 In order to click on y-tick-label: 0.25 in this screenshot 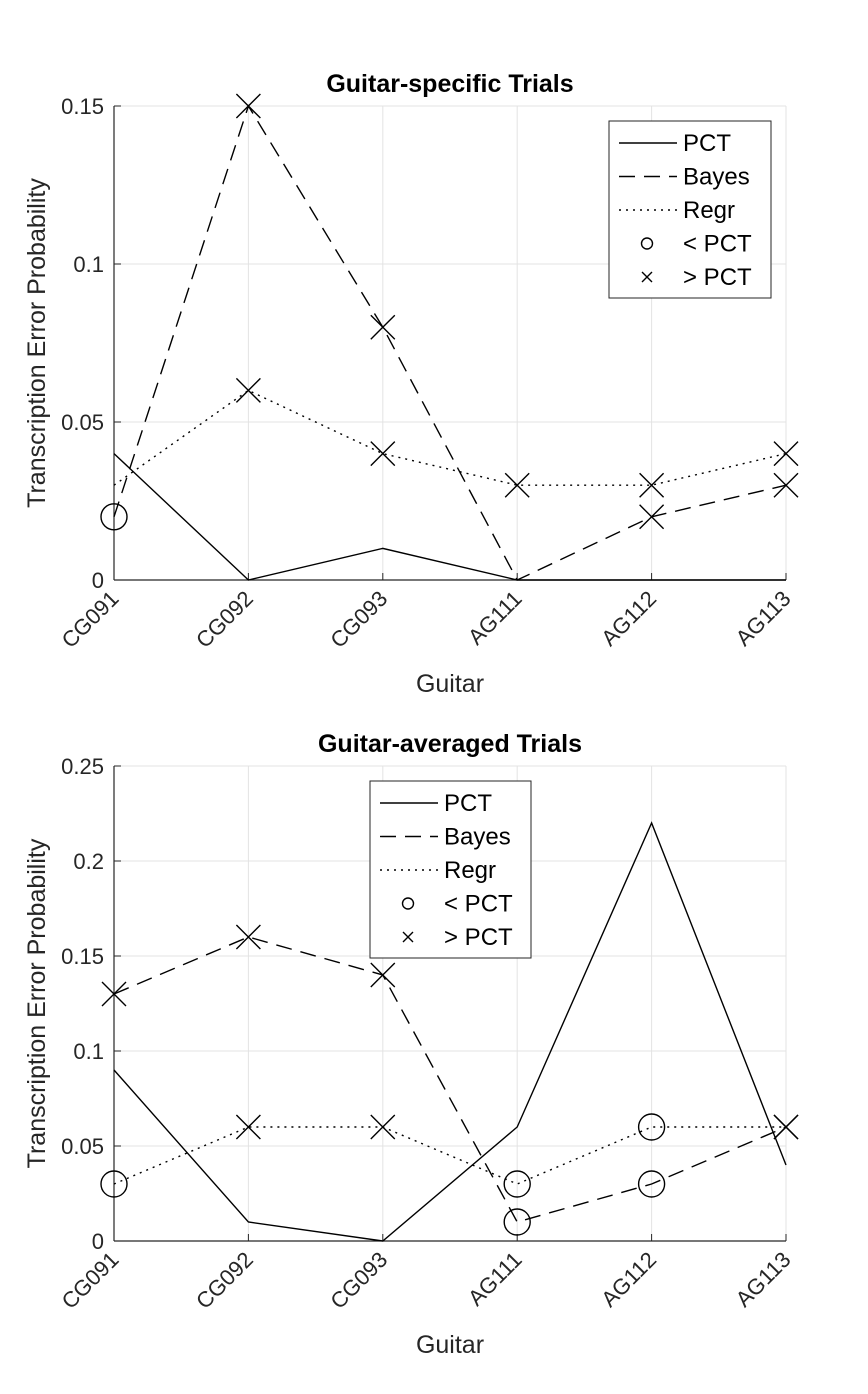, I will do `click(82, 766)`.